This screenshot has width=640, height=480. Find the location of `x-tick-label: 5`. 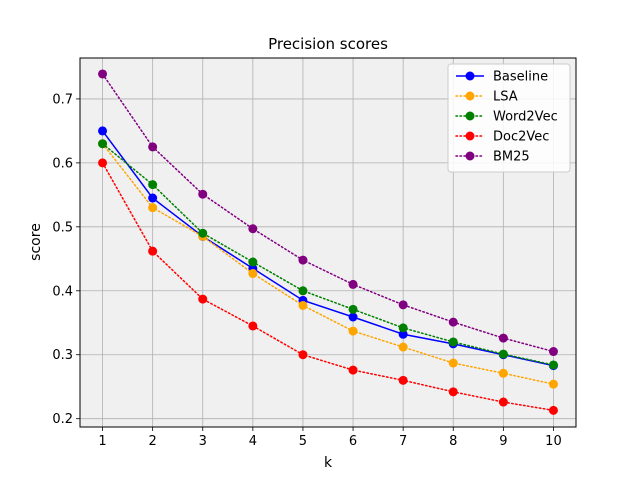

x-tick-label: 5 is located at coordinates (303, 441).